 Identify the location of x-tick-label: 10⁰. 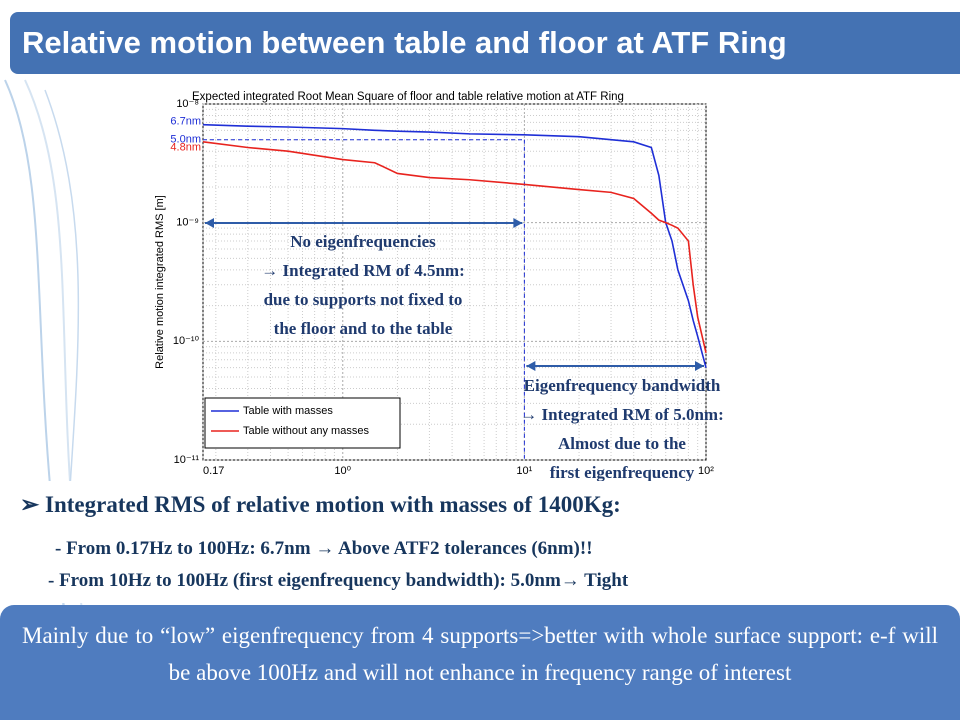
(342, 471).